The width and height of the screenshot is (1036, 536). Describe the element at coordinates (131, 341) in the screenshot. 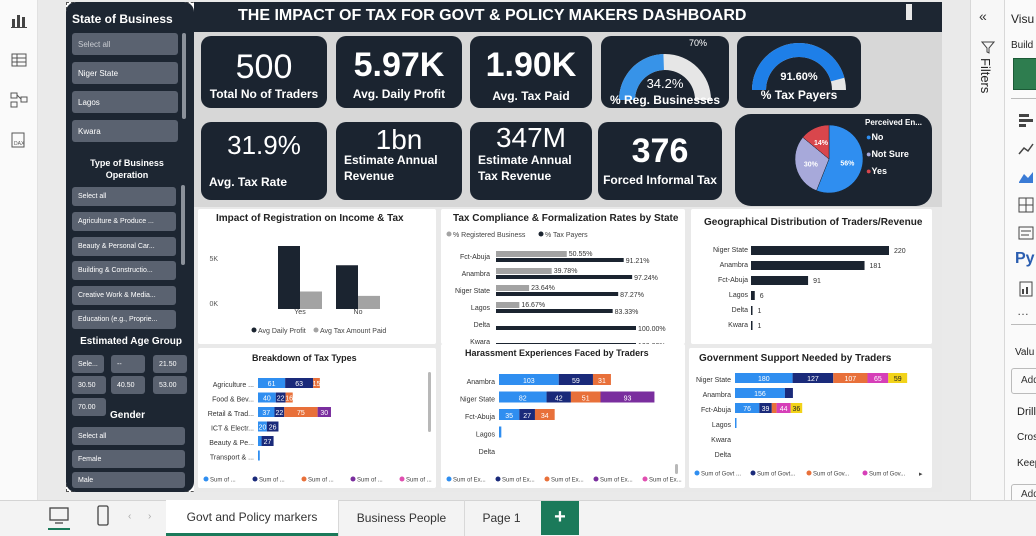

I see `age-slicer-title: Estimated Age Group` at that location.